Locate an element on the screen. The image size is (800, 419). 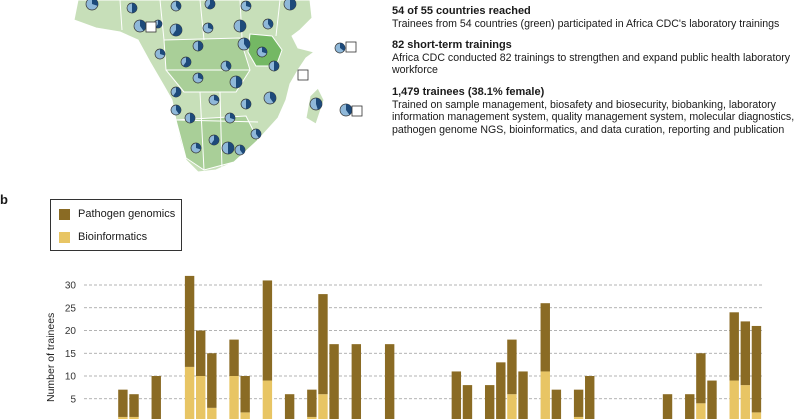
island-markers is located at coordinates (254, 69).